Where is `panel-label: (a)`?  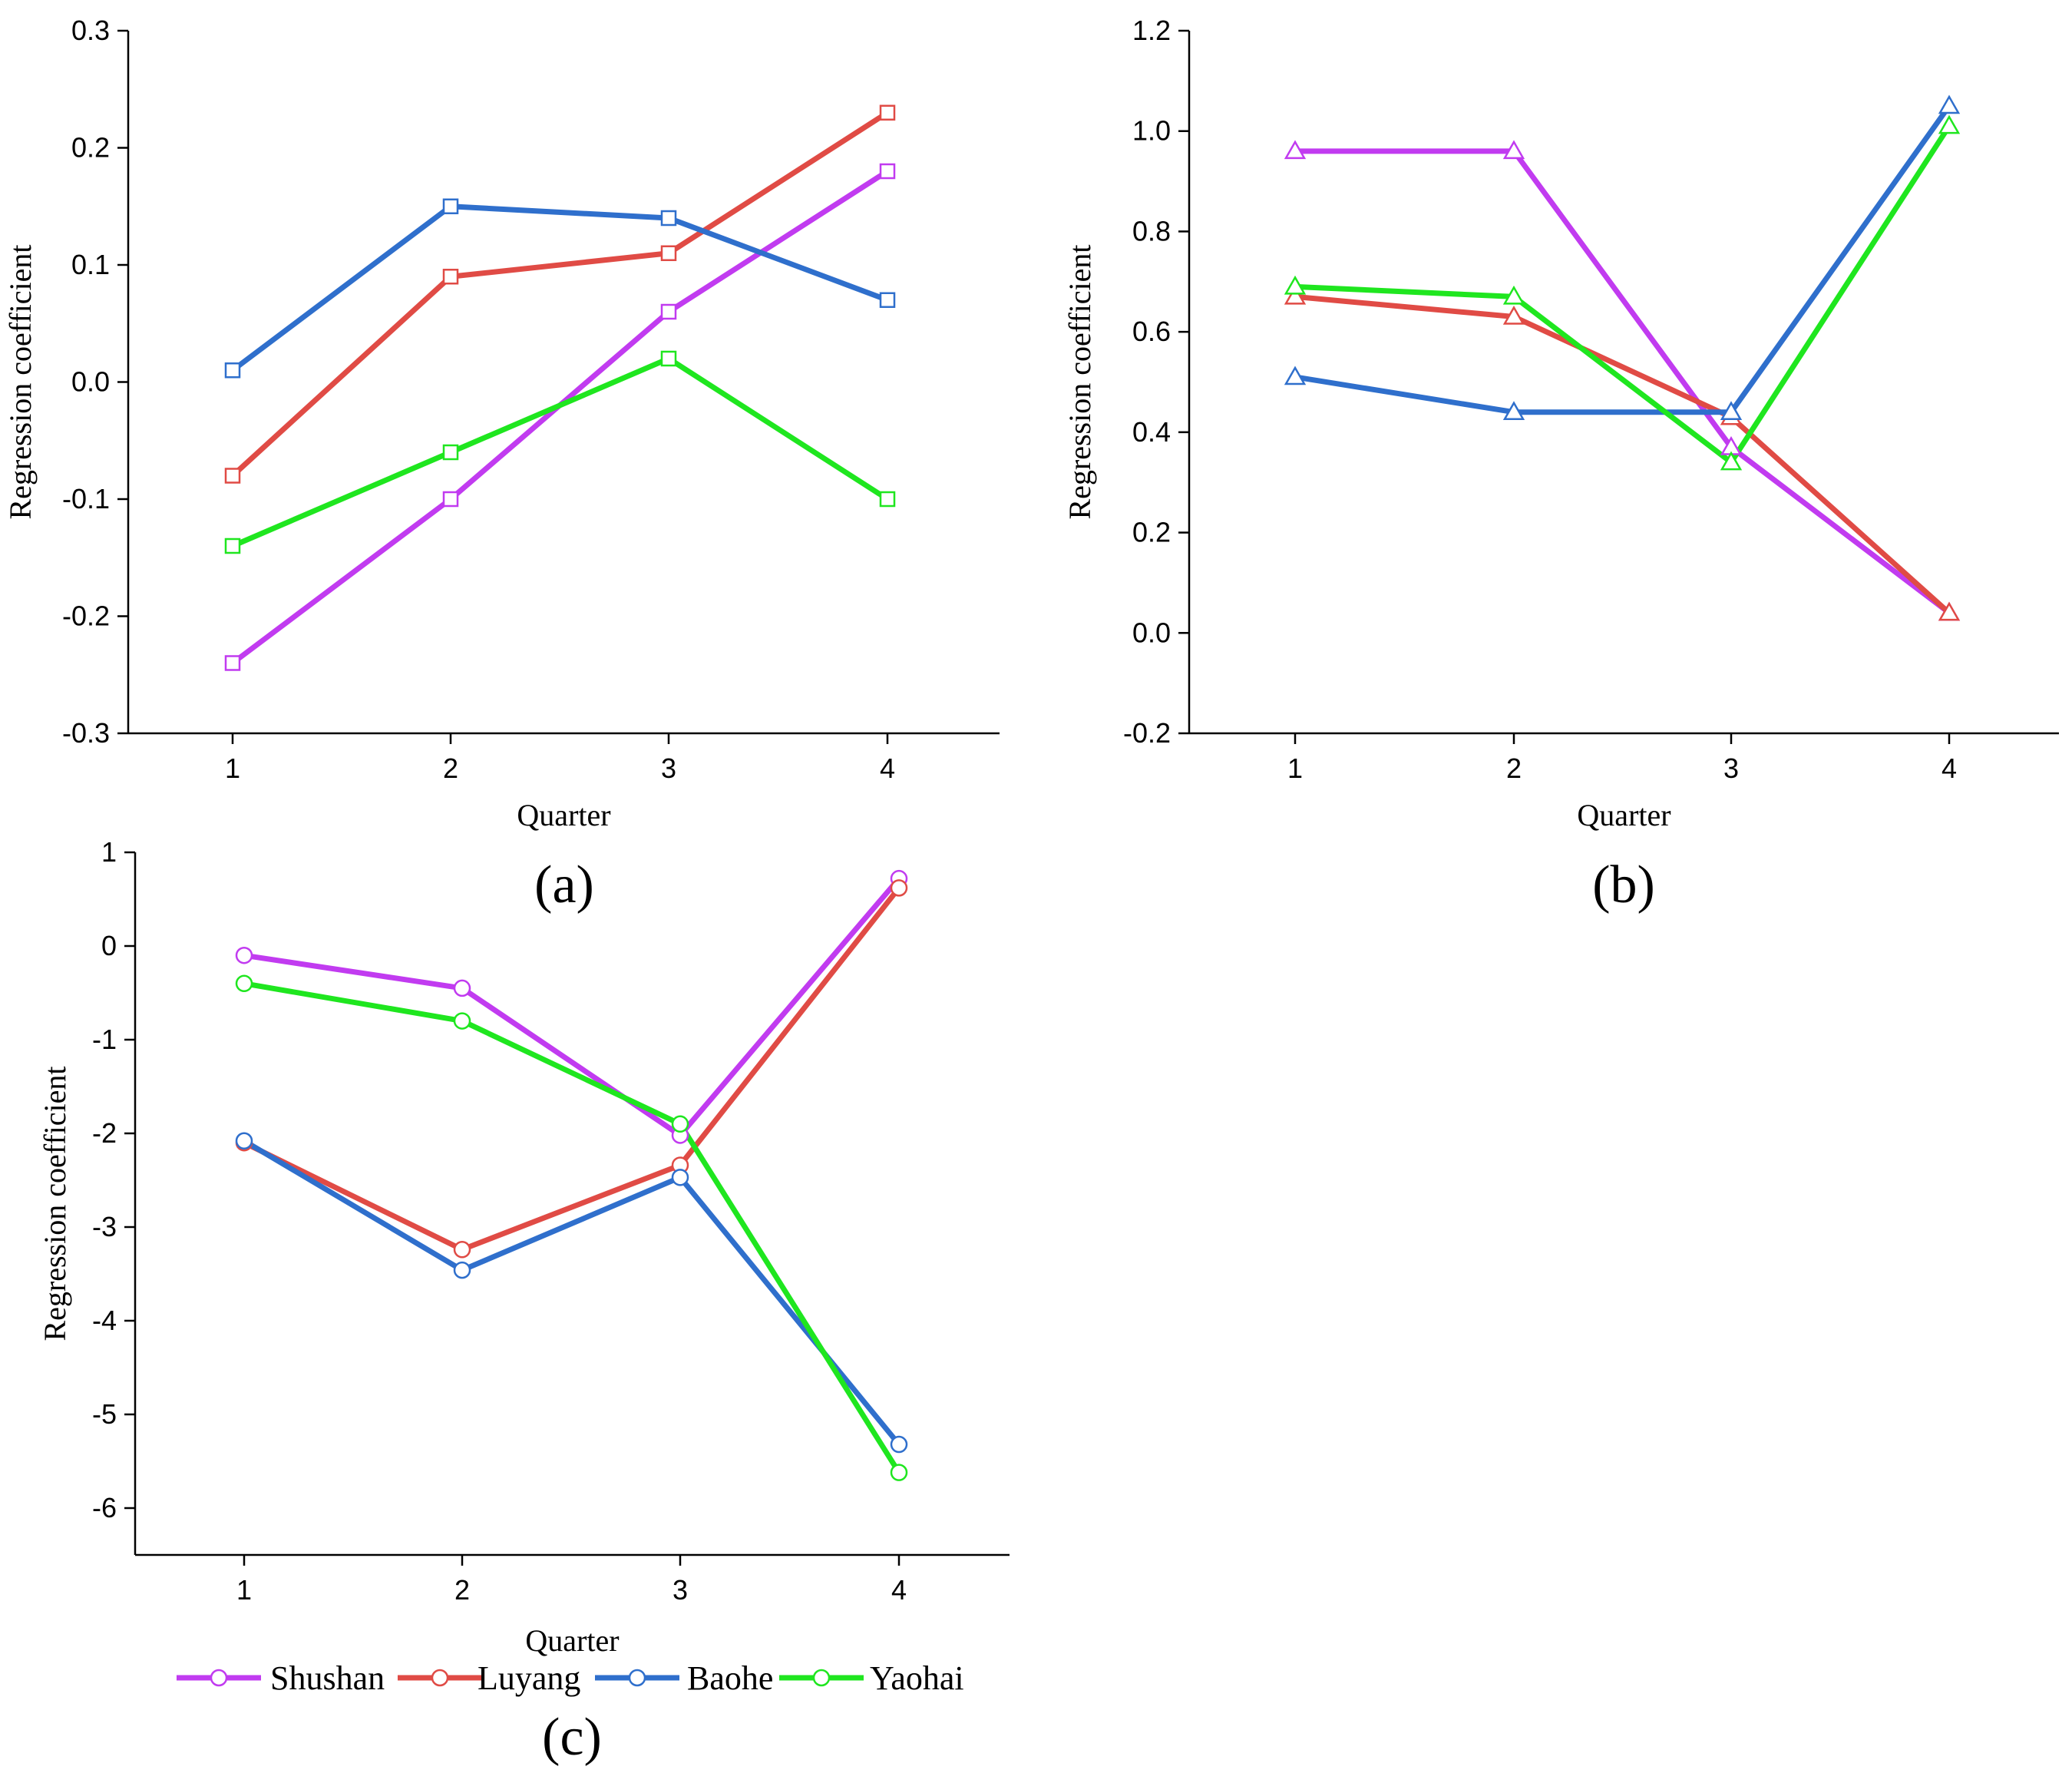
panel-label: (a) is located at coordinates (564, 885).